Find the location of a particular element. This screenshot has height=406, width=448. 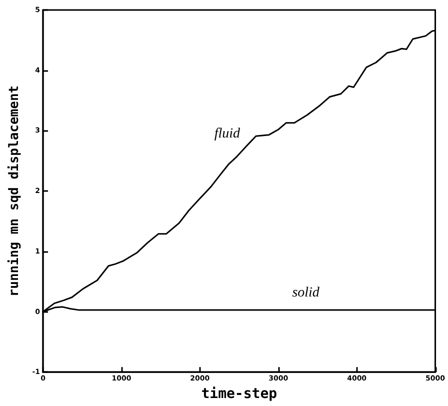

series-label: fluid is located at coordinates (228, 134).